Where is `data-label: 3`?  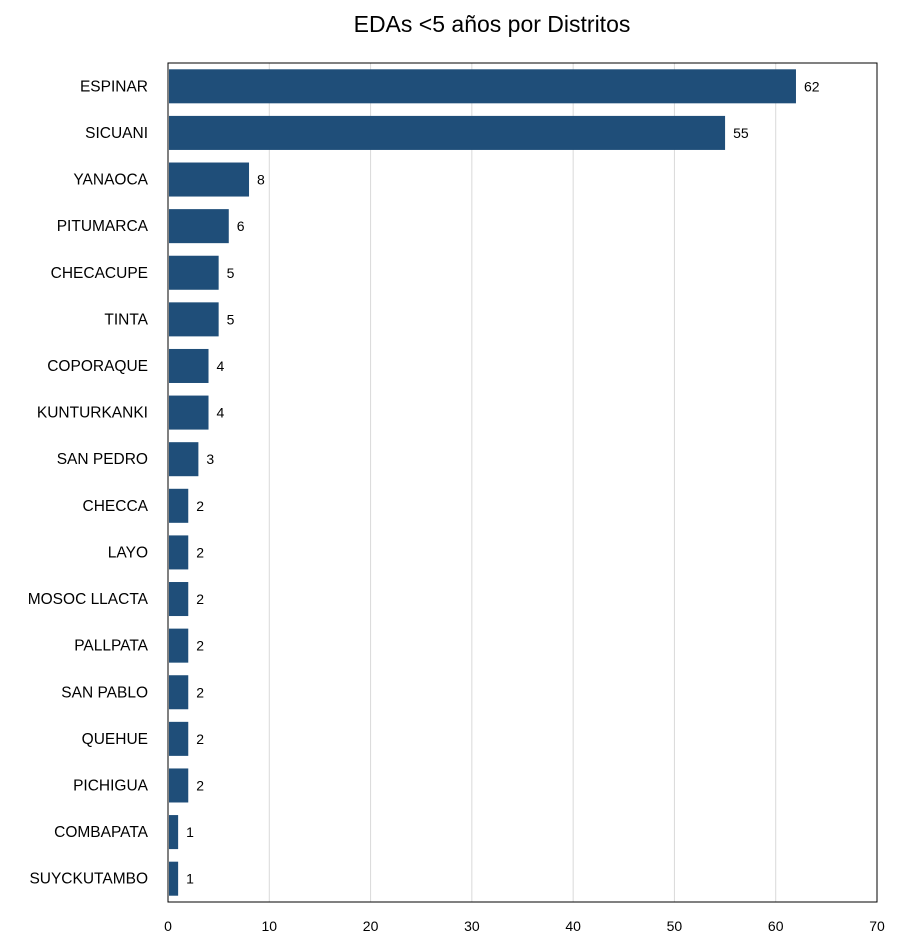 data-label: 3 is located at coordinates (210, 459).